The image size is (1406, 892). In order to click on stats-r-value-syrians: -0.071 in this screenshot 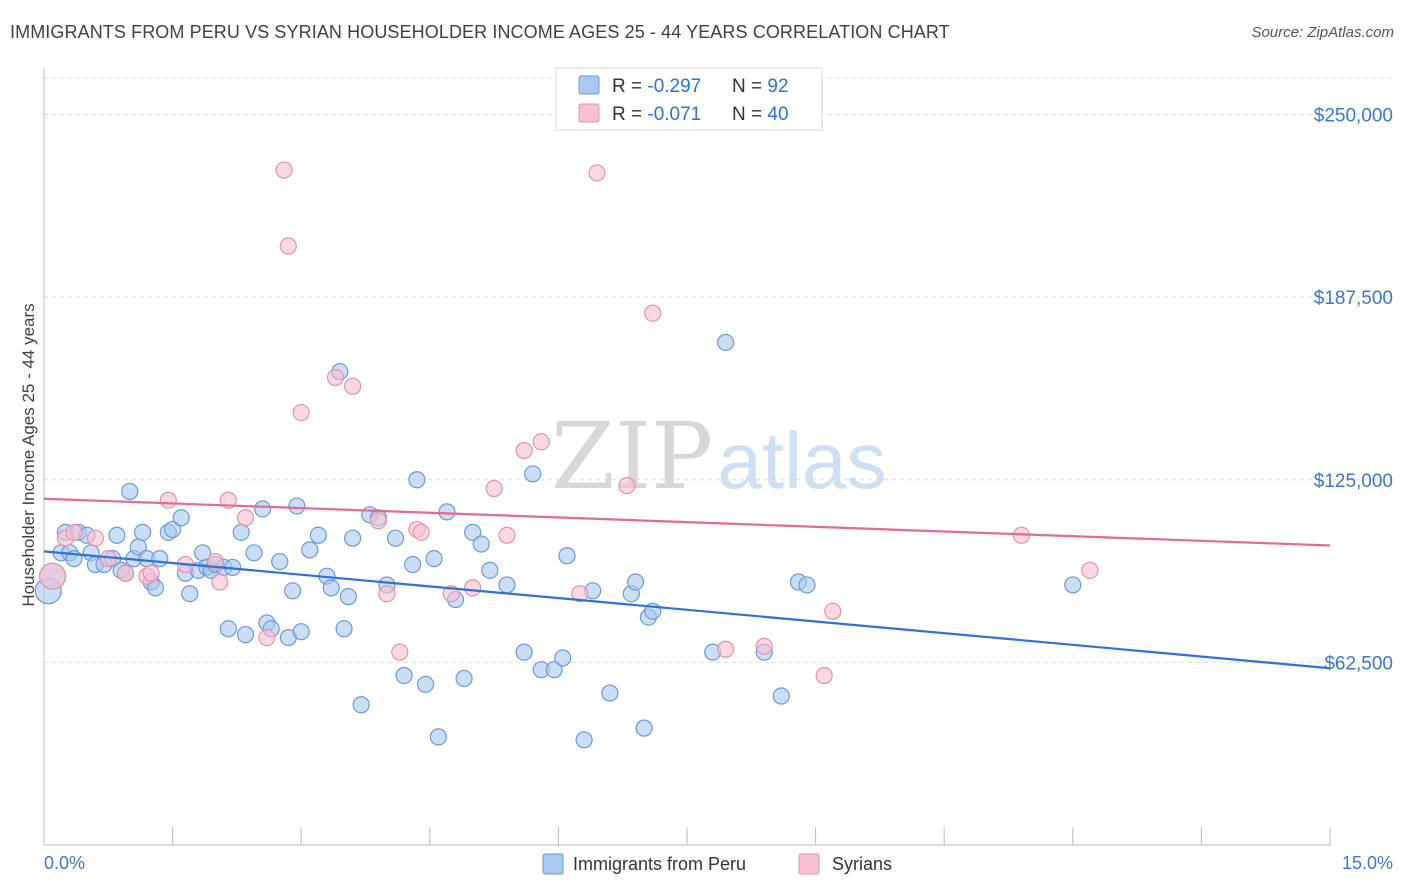, I will do `click(674, 114)`.